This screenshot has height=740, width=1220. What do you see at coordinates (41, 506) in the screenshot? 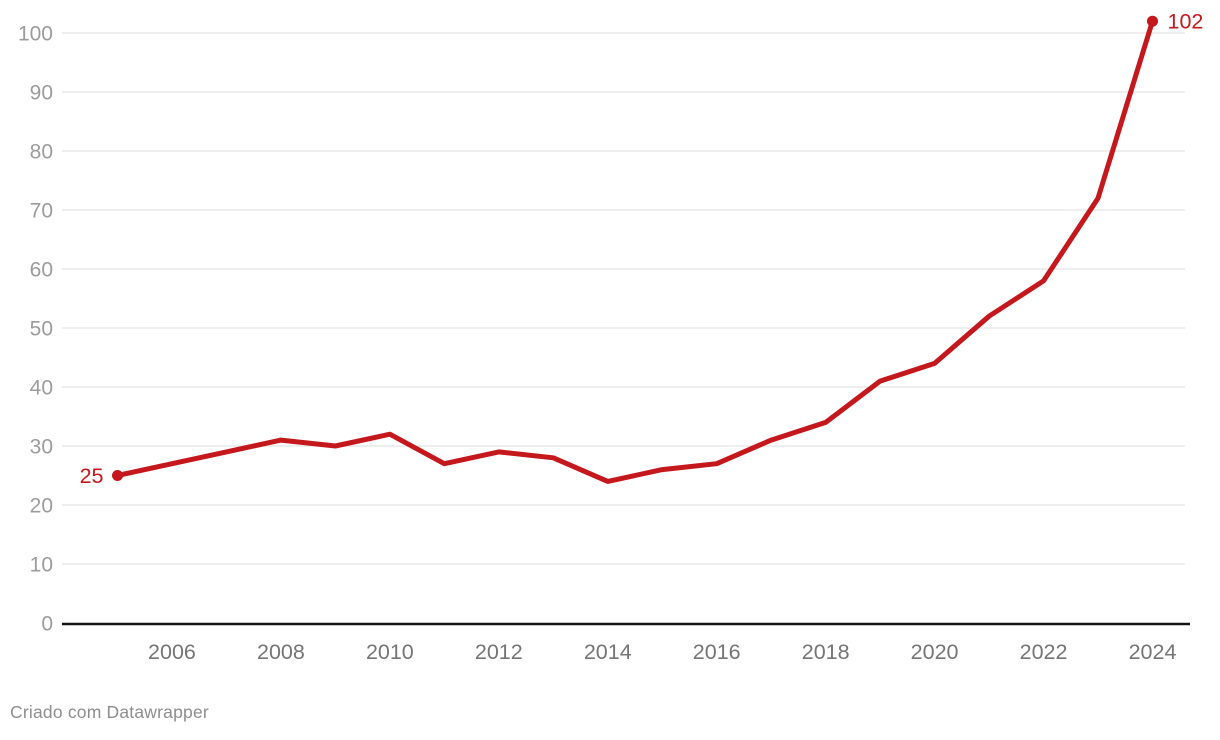
I see `y-tick-label: 20` at bounding box center [41, 506].